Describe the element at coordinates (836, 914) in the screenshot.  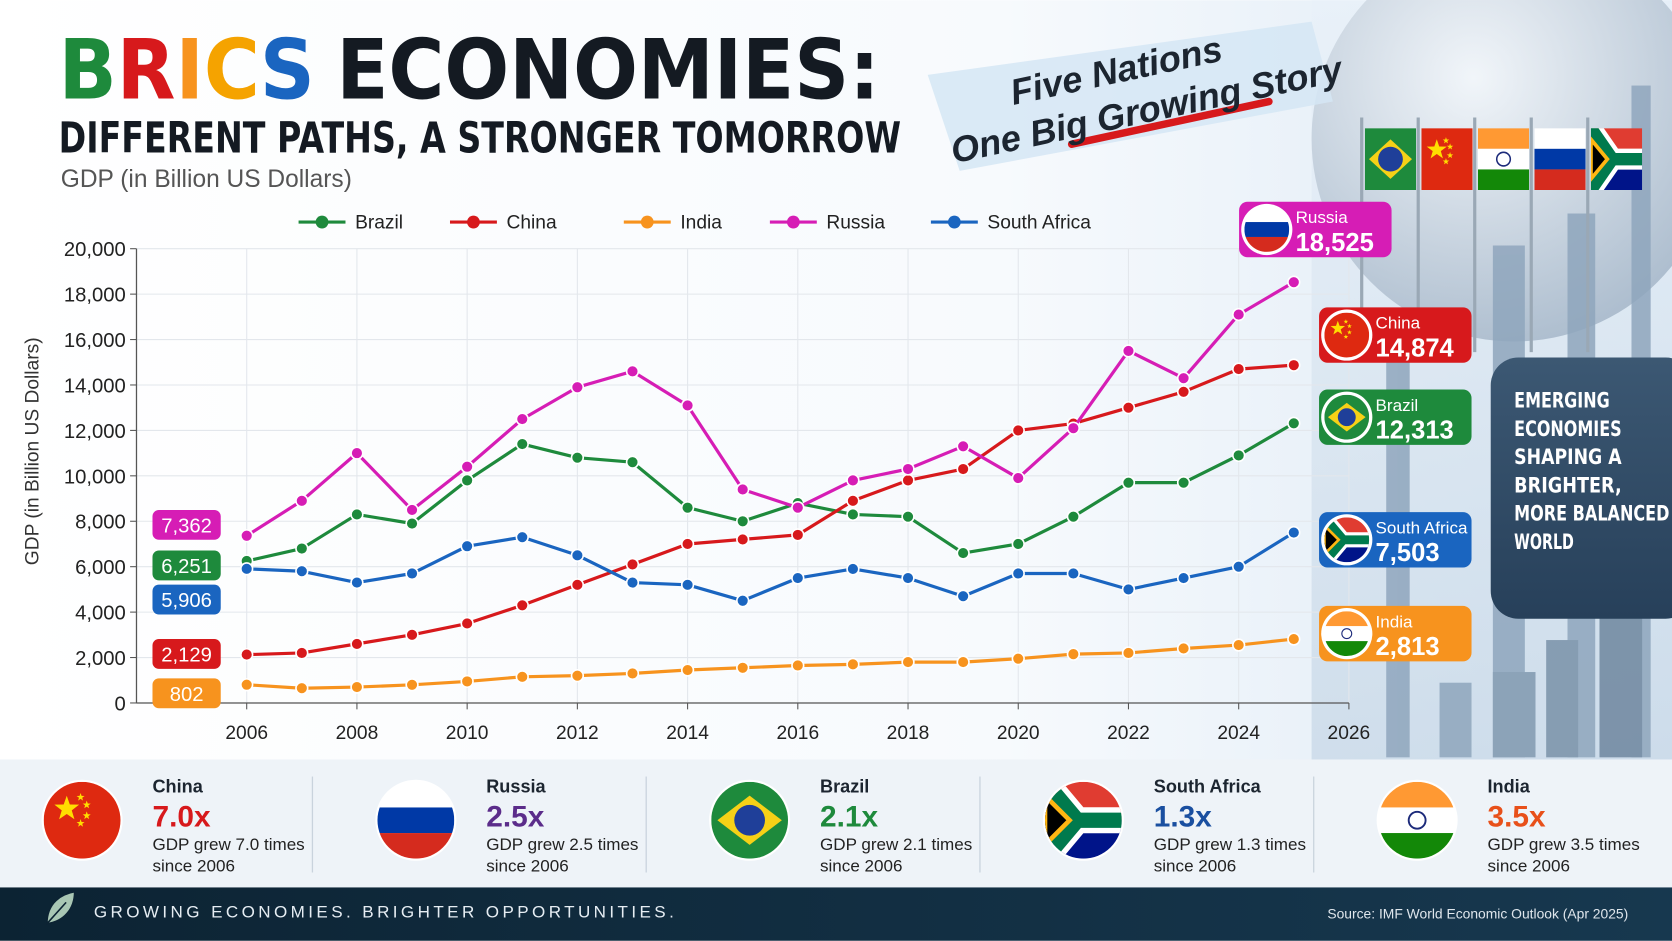
I see `footer-bar` at that location.